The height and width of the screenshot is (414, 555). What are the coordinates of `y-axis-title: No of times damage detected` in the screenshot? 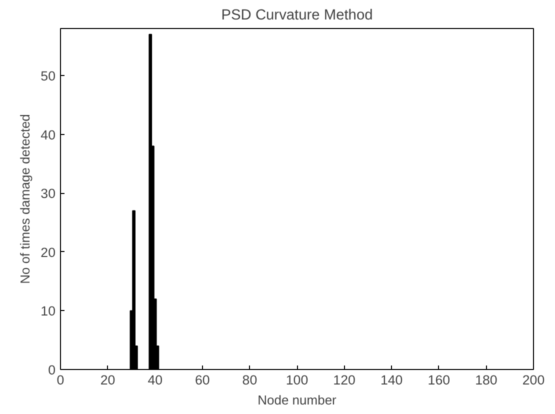 It's located at (25, 199).